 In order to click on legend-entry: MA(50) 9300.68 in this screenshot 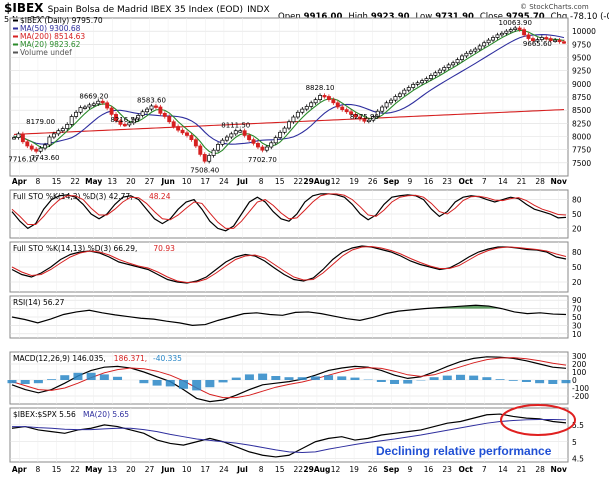, I will do `click(50, 28)`.